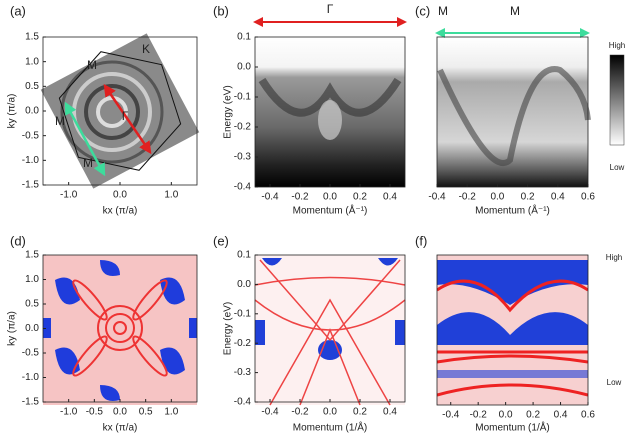  Describe the element at coordinates (421, 240) in the screenshot. I see `panel-label: (f)` at that location.